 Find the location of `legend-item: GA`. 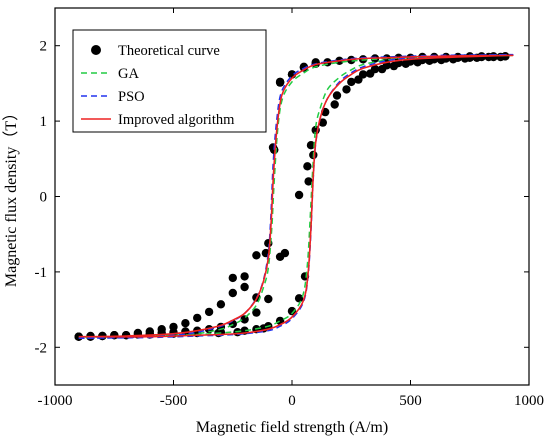

legend-item: GA is located at coordinates (110, 74).